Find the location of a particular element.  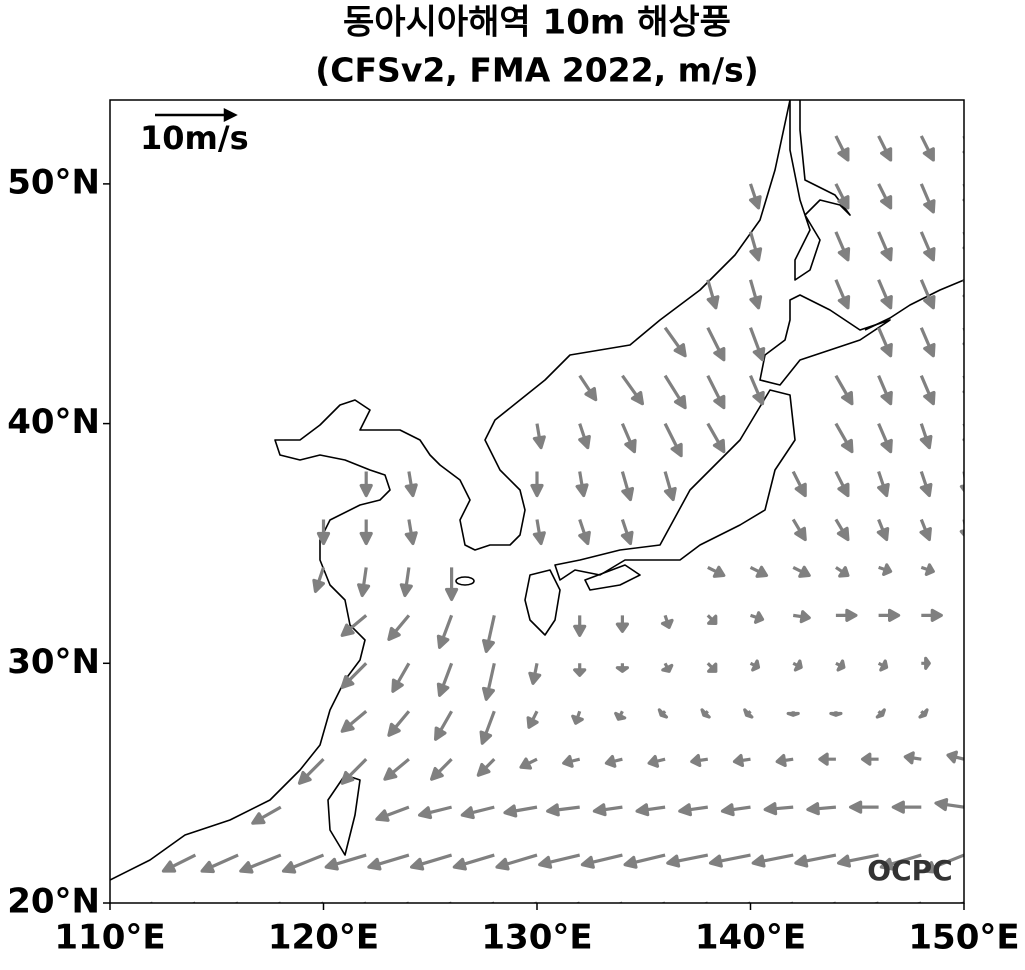

x-tick-label: 130°E is located at coordinates (536, 938).